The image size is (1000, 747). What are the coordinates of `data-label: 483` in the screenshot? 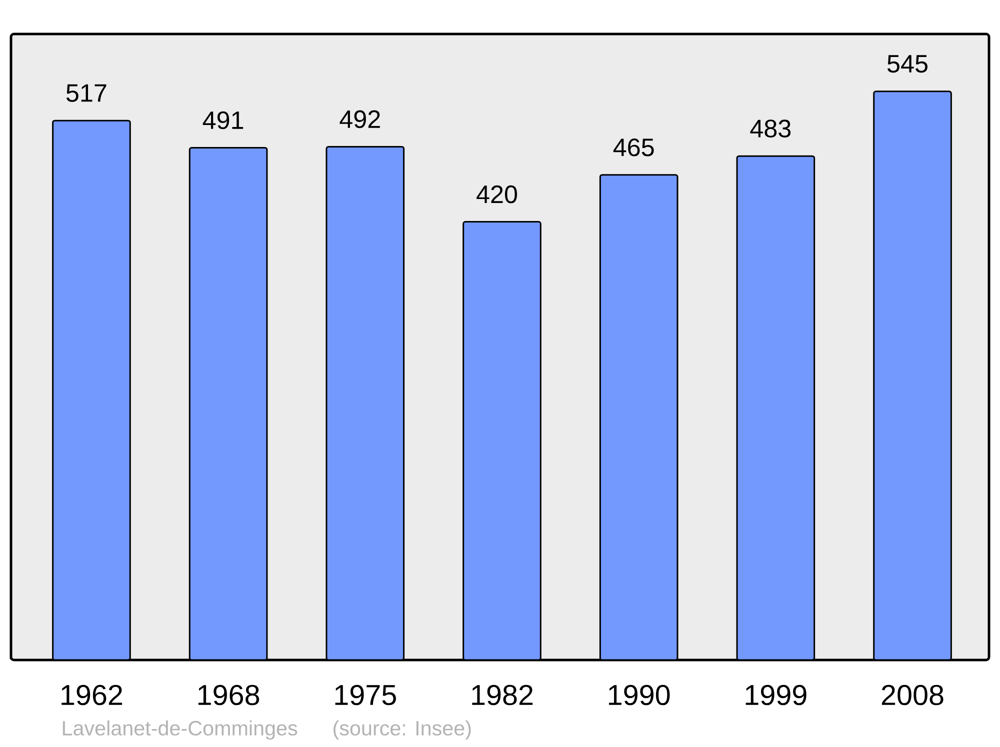 It's located at (770, 129).